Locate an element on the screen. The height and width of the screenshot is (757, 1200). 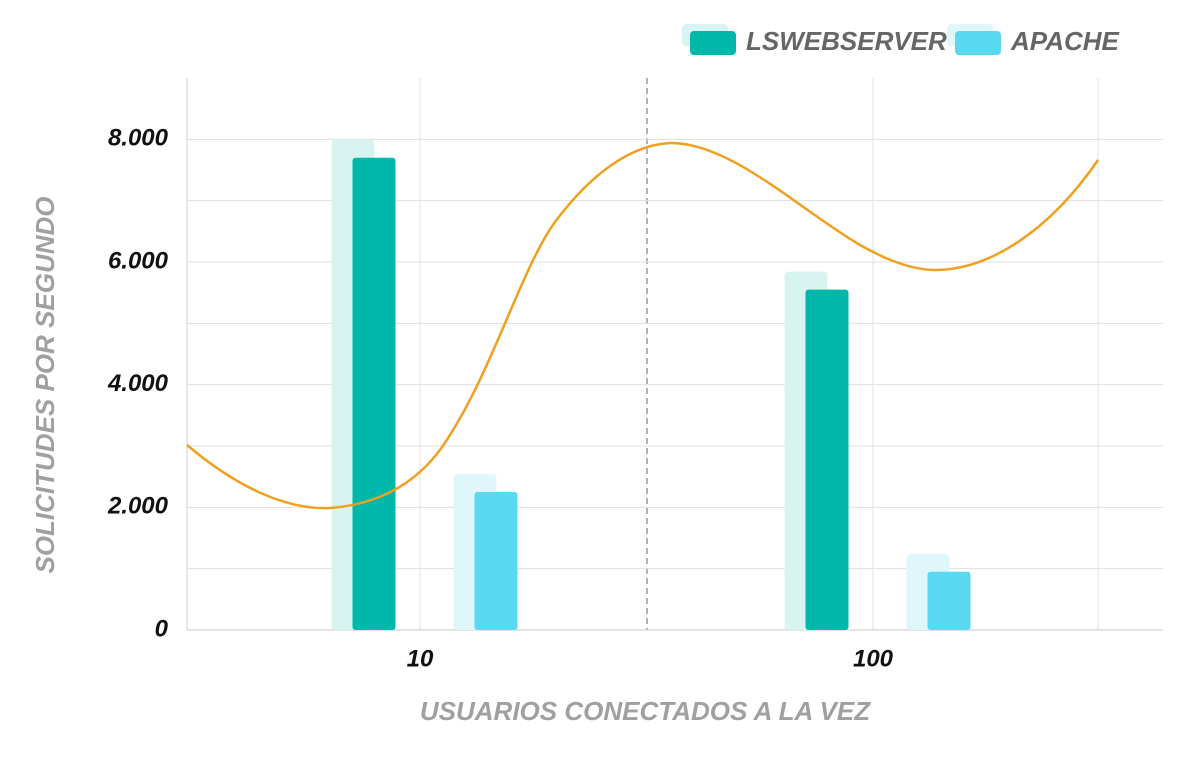
x-tick-label: 10 is located at coordinates (420, 658).